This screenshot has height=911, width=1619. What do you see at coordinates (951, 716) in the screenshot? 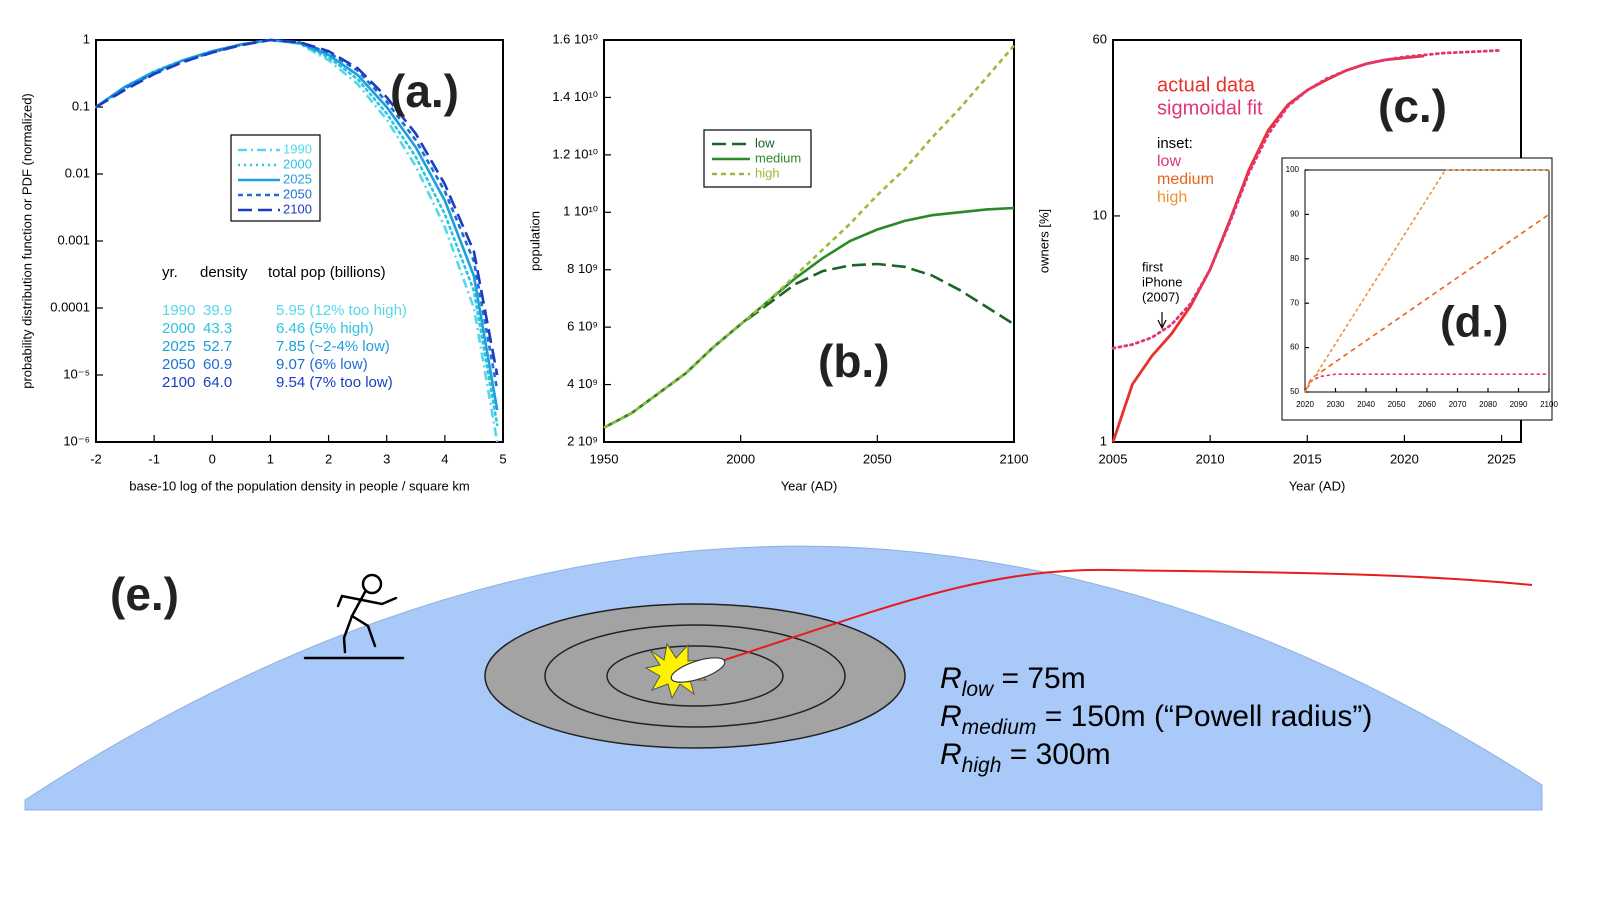
I see `radius-symbol: R` at bounding box center [951, 716].